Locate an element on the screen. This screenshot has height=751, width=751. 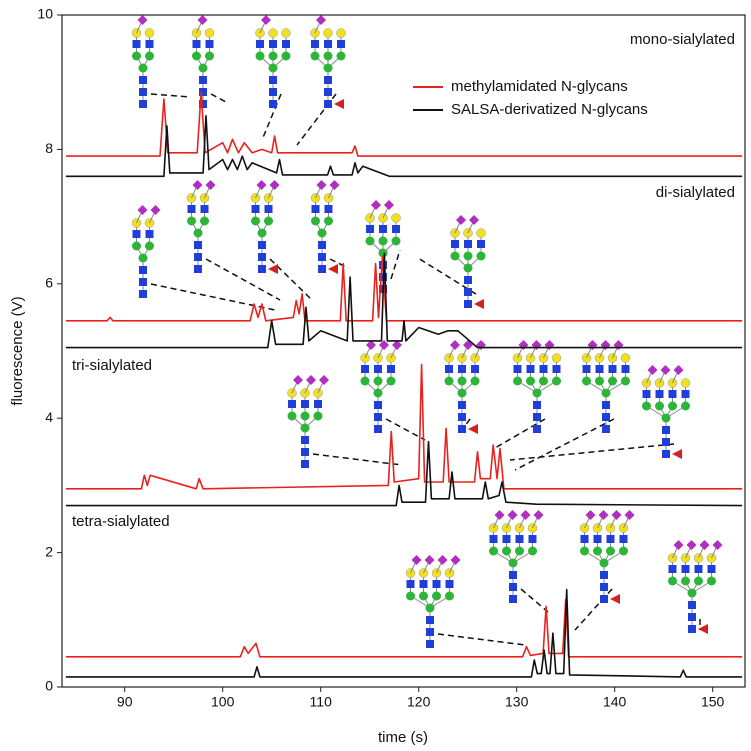
panel-label: tetra-sialylated is located at coordinates (121, 521).